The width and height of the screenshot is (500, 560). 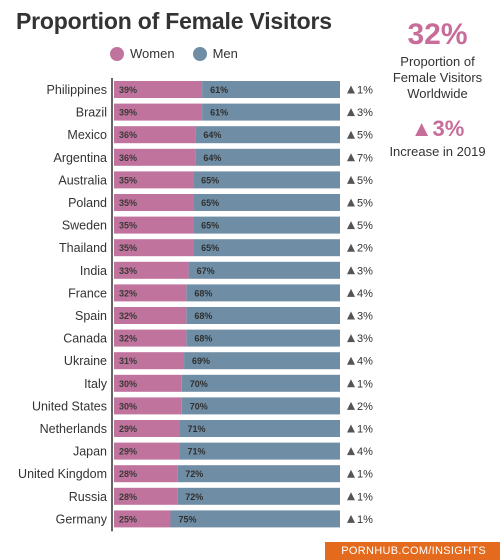 I want to click on data-label-women: 25%, so click(x=128, y=519).